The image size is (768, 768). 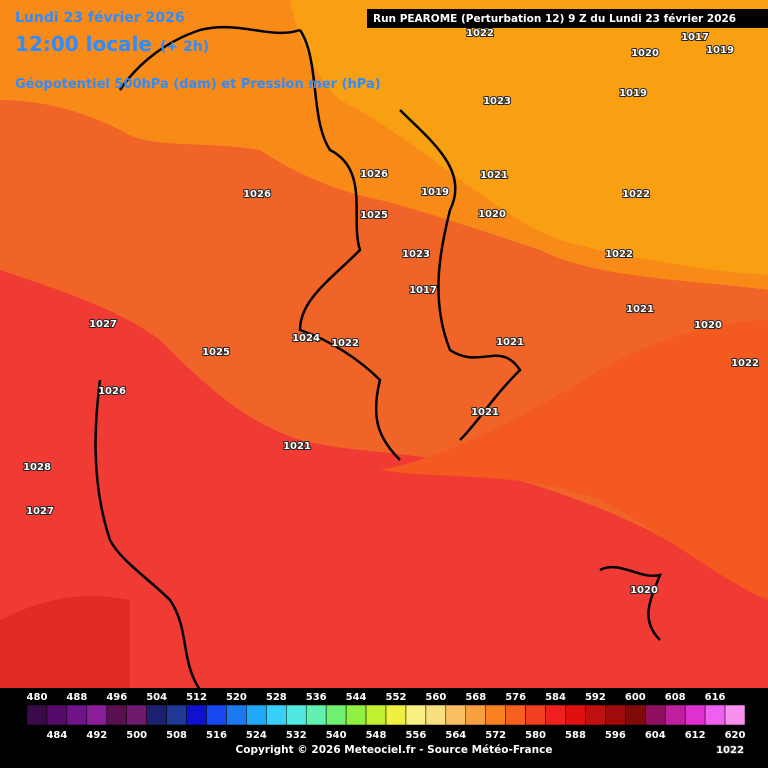 What do you see at coordinates (535, 735) in the screenshot?
I see `legend-label: 580` at bounding box center [535, 735].